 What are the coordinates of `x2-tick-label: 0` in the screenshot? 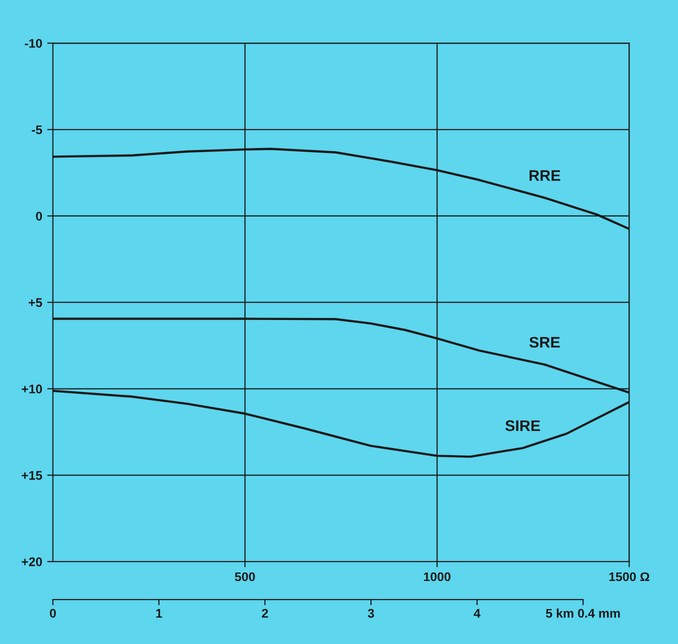 It's located at (53, 613).